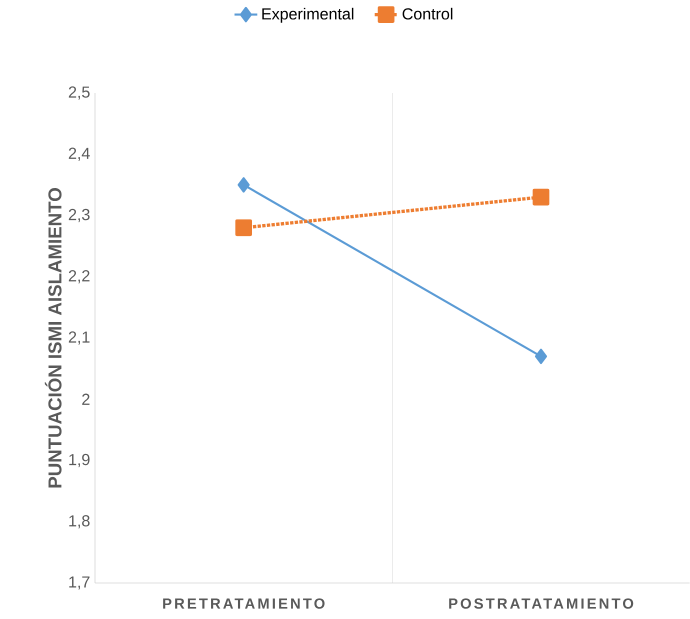 This screenshot has height=619, width=690. I want to click on y-tick-label: 2,1, so click(79, 338).